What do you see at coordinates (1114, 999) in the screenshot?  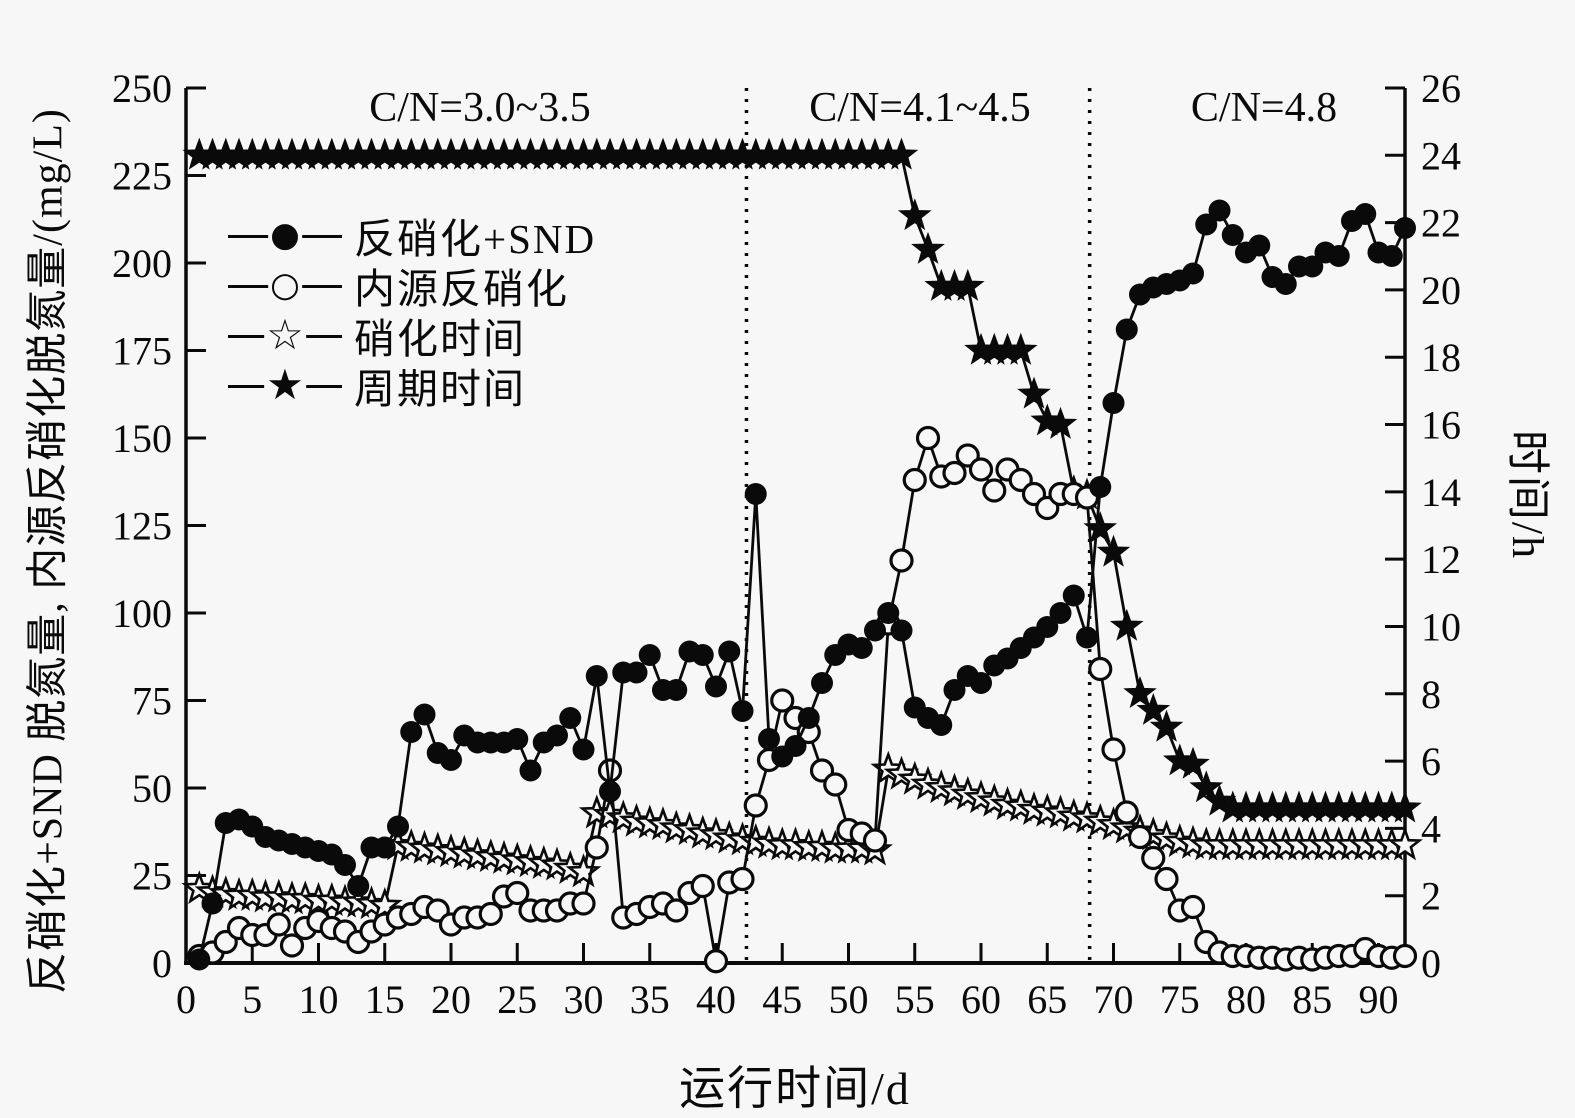 I see `x-tick-label: 70` at bounding box center [1114, 999].